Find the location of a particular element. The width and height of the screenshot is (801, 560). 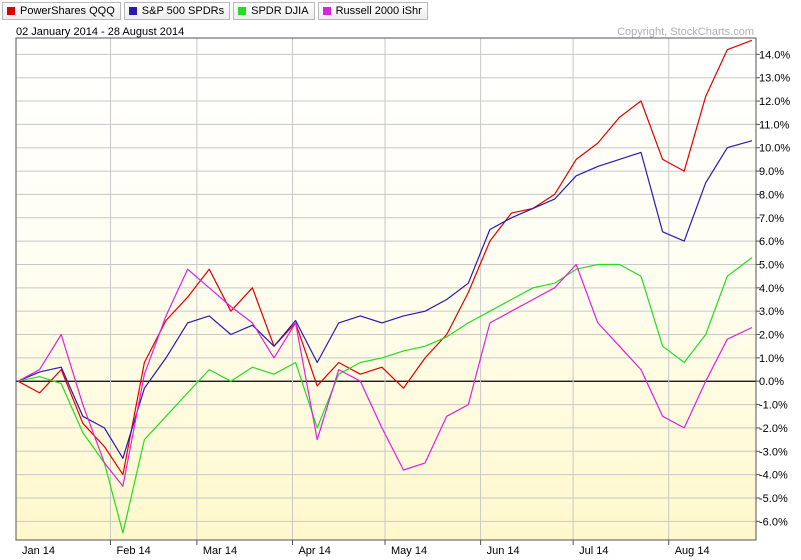

date-range-label: 02 January 2014 - 28 August 2014 is located at coordinates (100, 32).